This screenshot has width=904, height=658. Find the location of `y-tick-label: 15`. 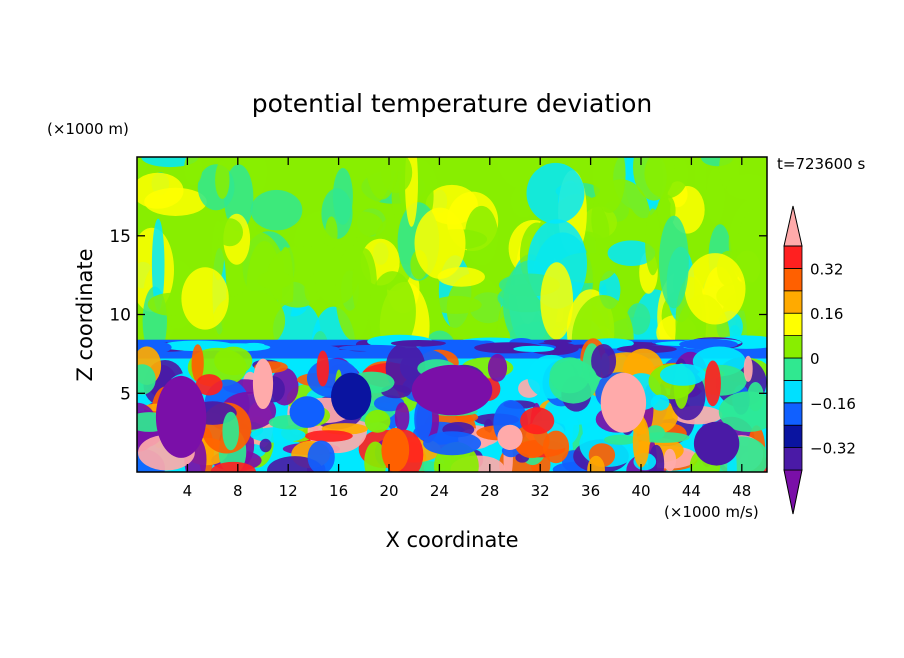

y-tick-label: 15 is located at coordinates (120, 237).